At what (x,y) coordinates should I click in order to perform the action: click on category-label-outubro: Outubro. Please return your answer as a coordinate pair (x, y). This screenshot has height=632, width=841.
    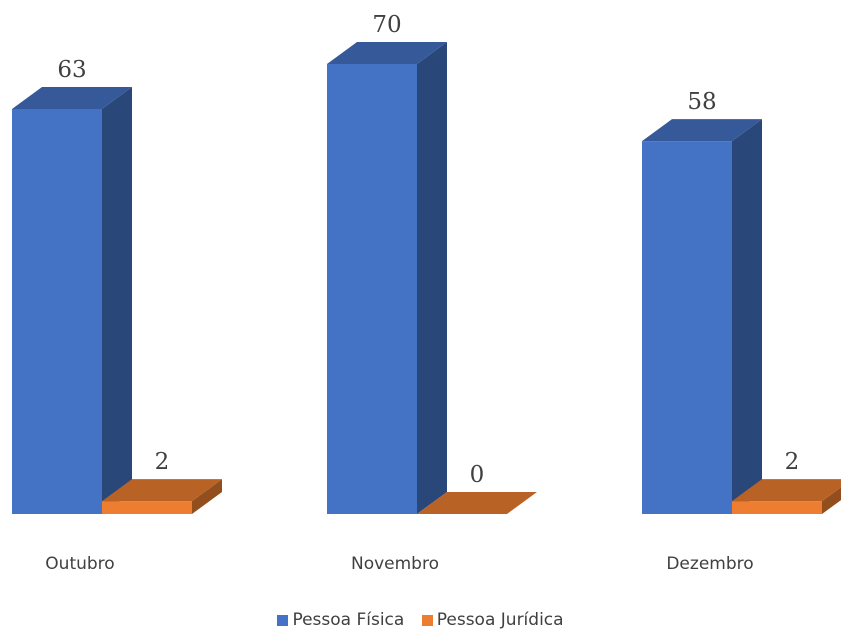
    Looking at the image, I should click on (79, 564).